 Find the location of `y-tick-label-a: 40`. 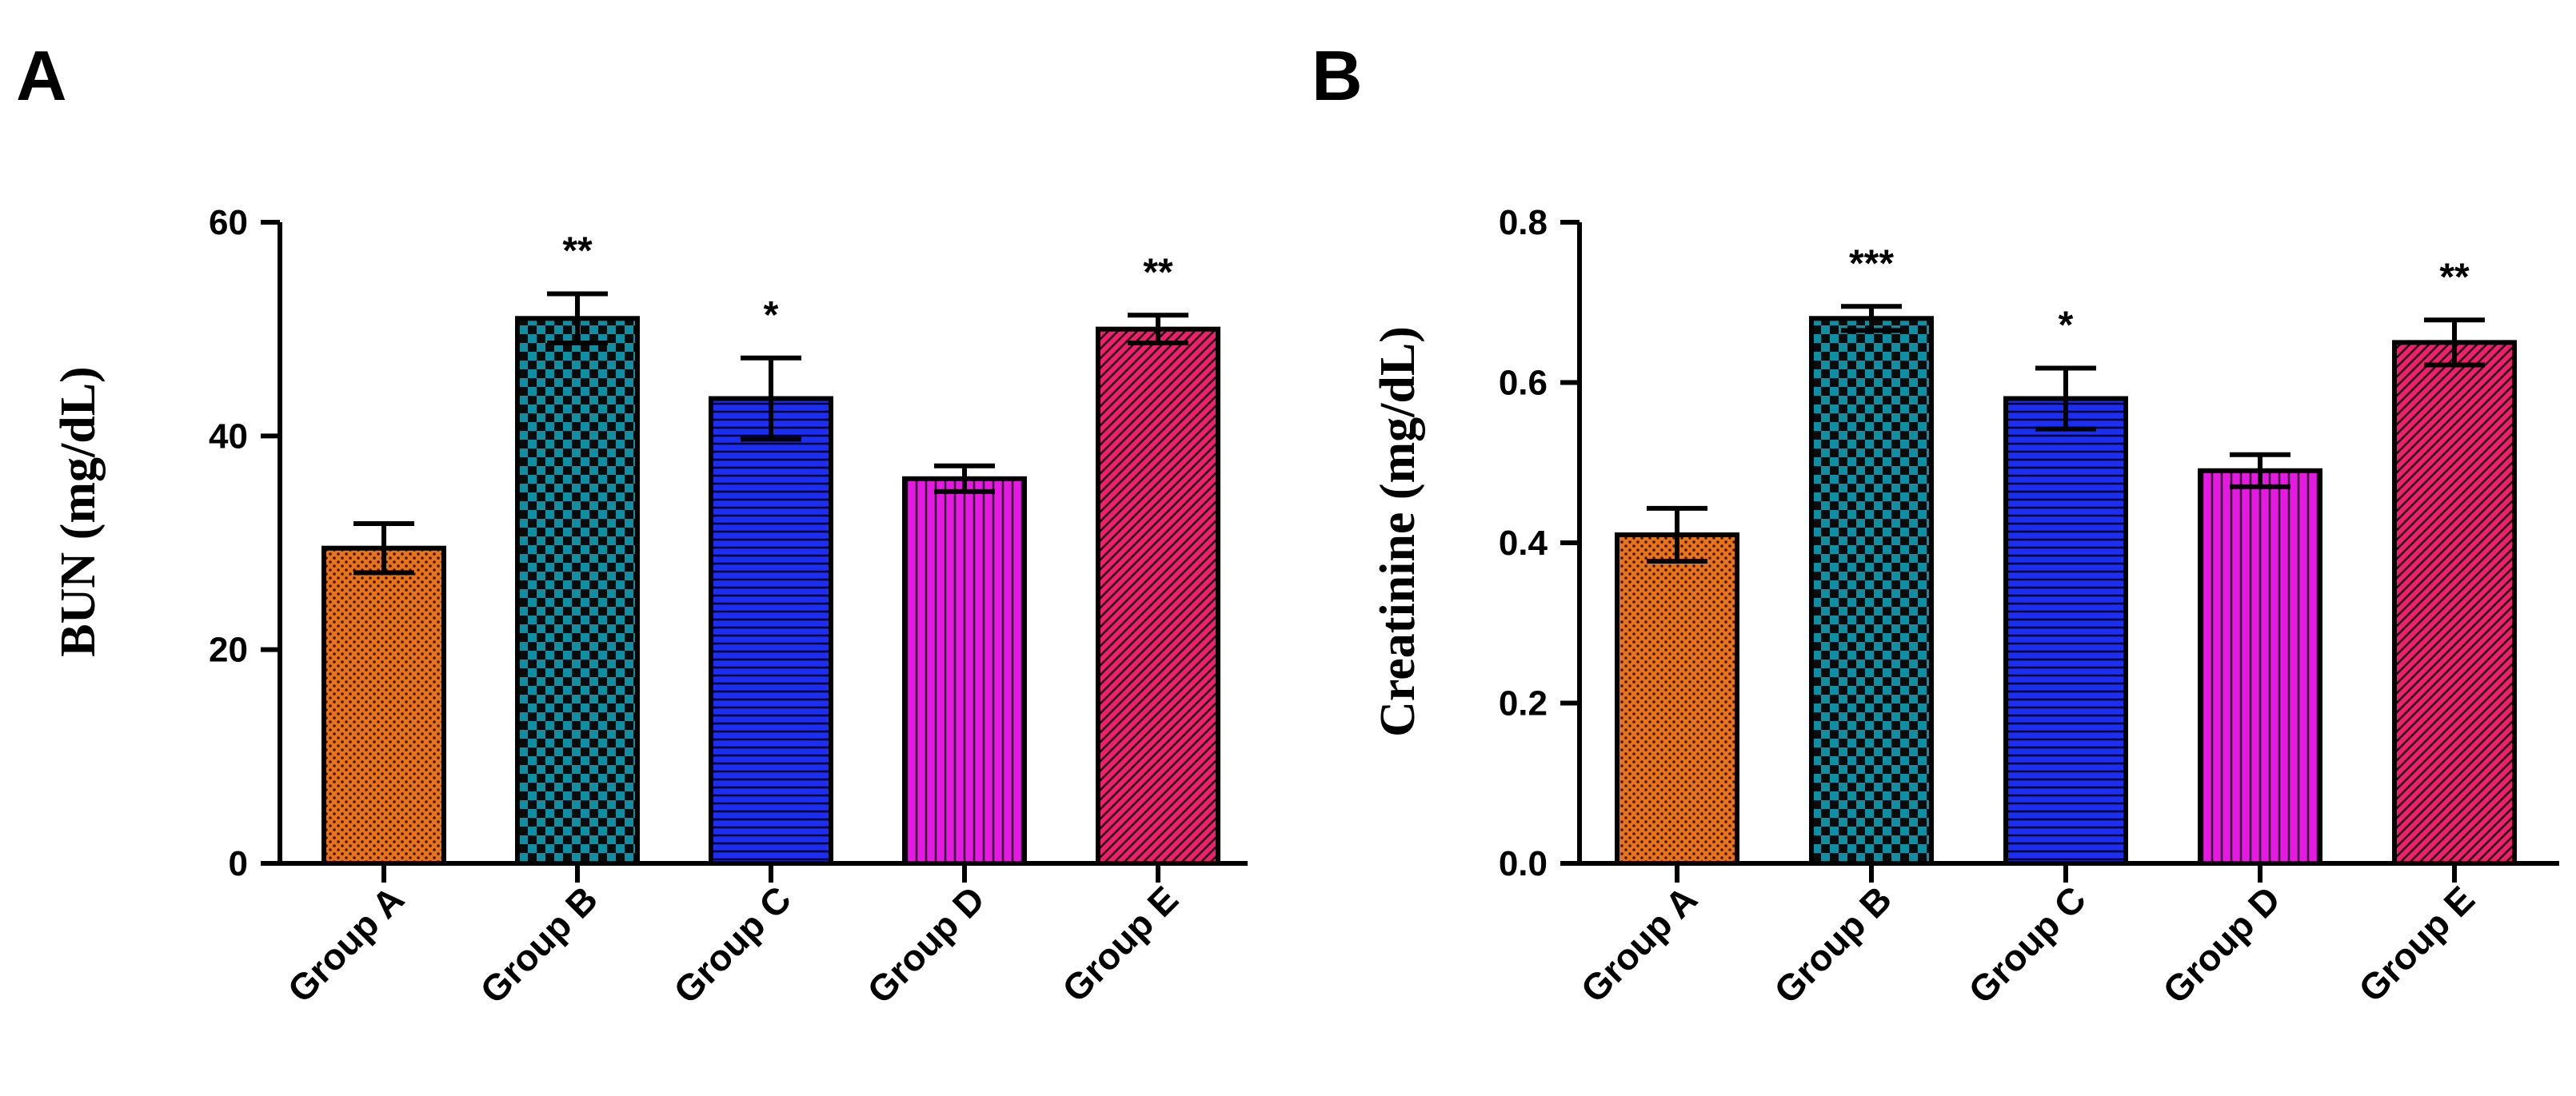

y-tick-label-a: 40 is located at coordinates (229, 436).